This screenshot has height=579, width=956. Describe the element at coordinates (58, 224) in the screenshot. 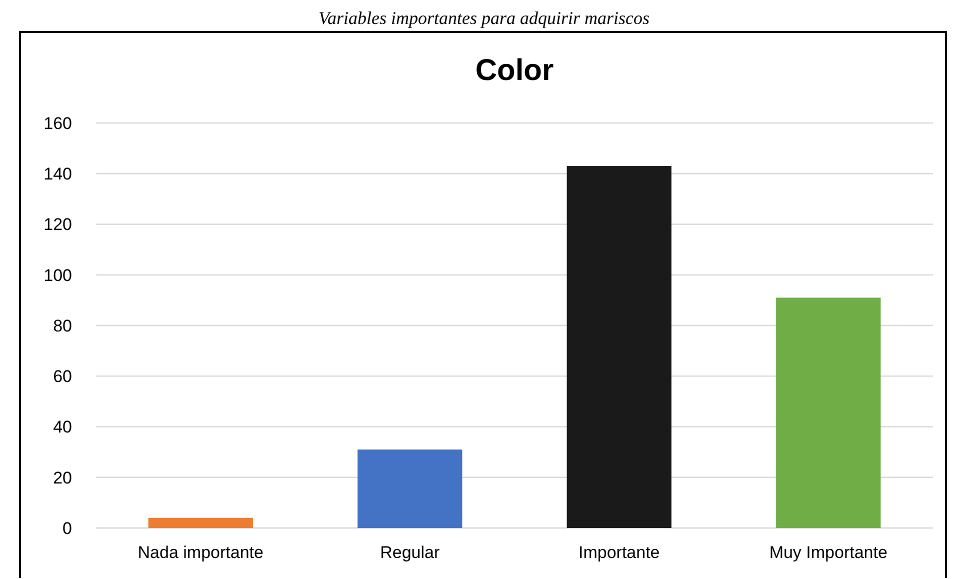

I see `y-tick-label: 120` at that location.